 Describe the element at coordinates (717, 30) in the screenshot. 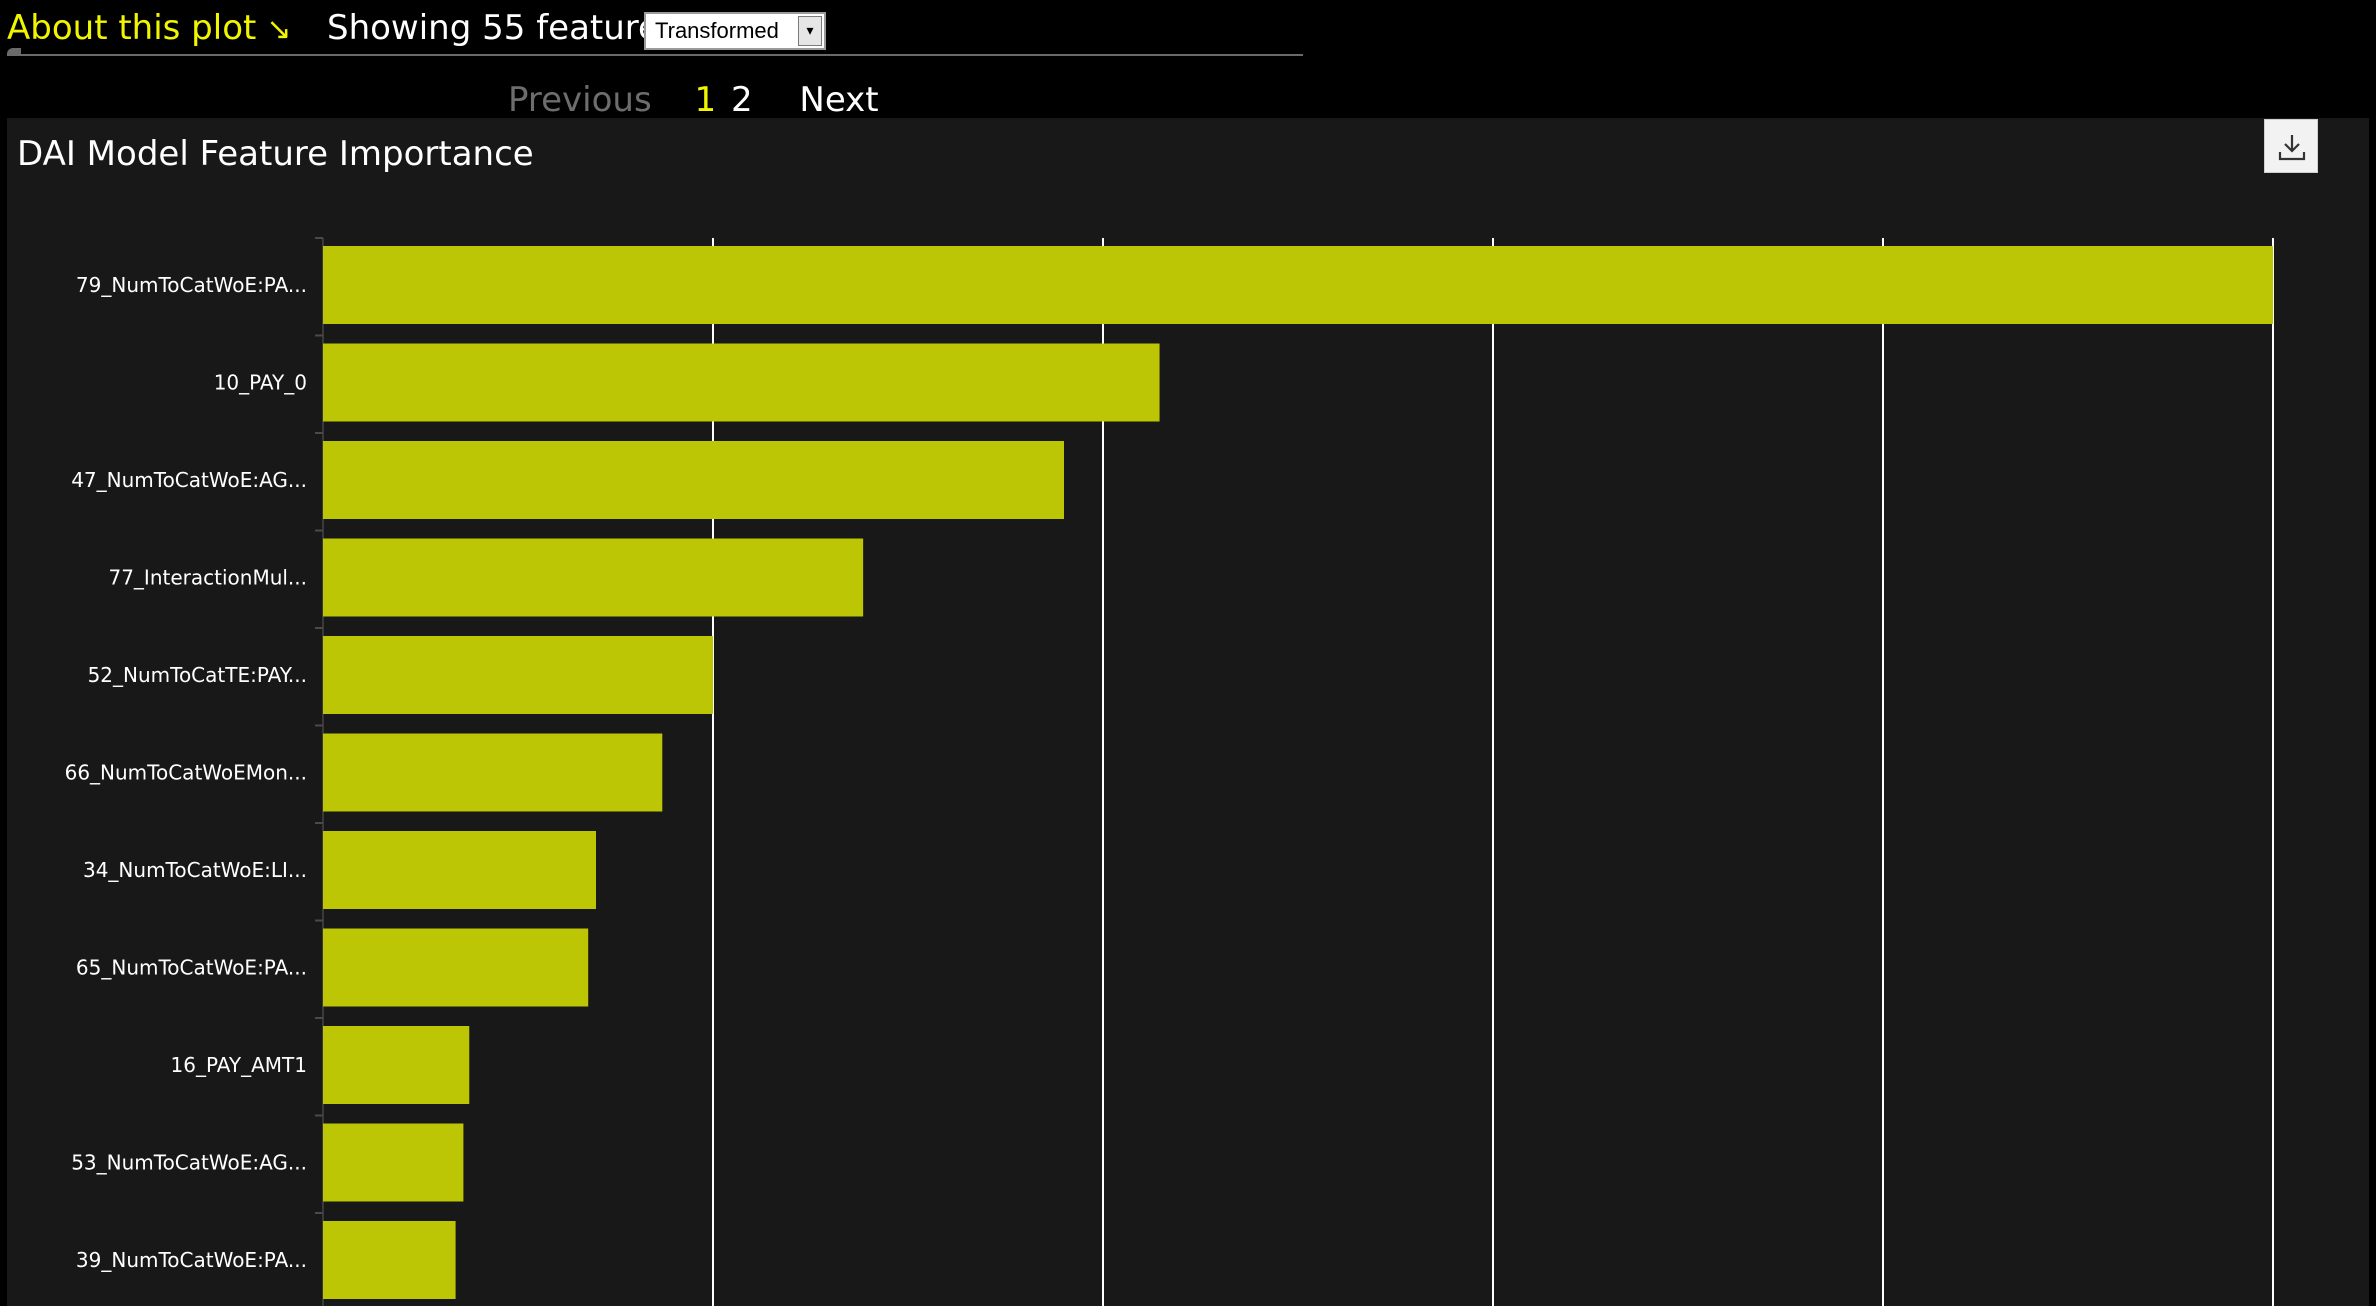

I see `feature-type-select-value: Transformed` at that location.